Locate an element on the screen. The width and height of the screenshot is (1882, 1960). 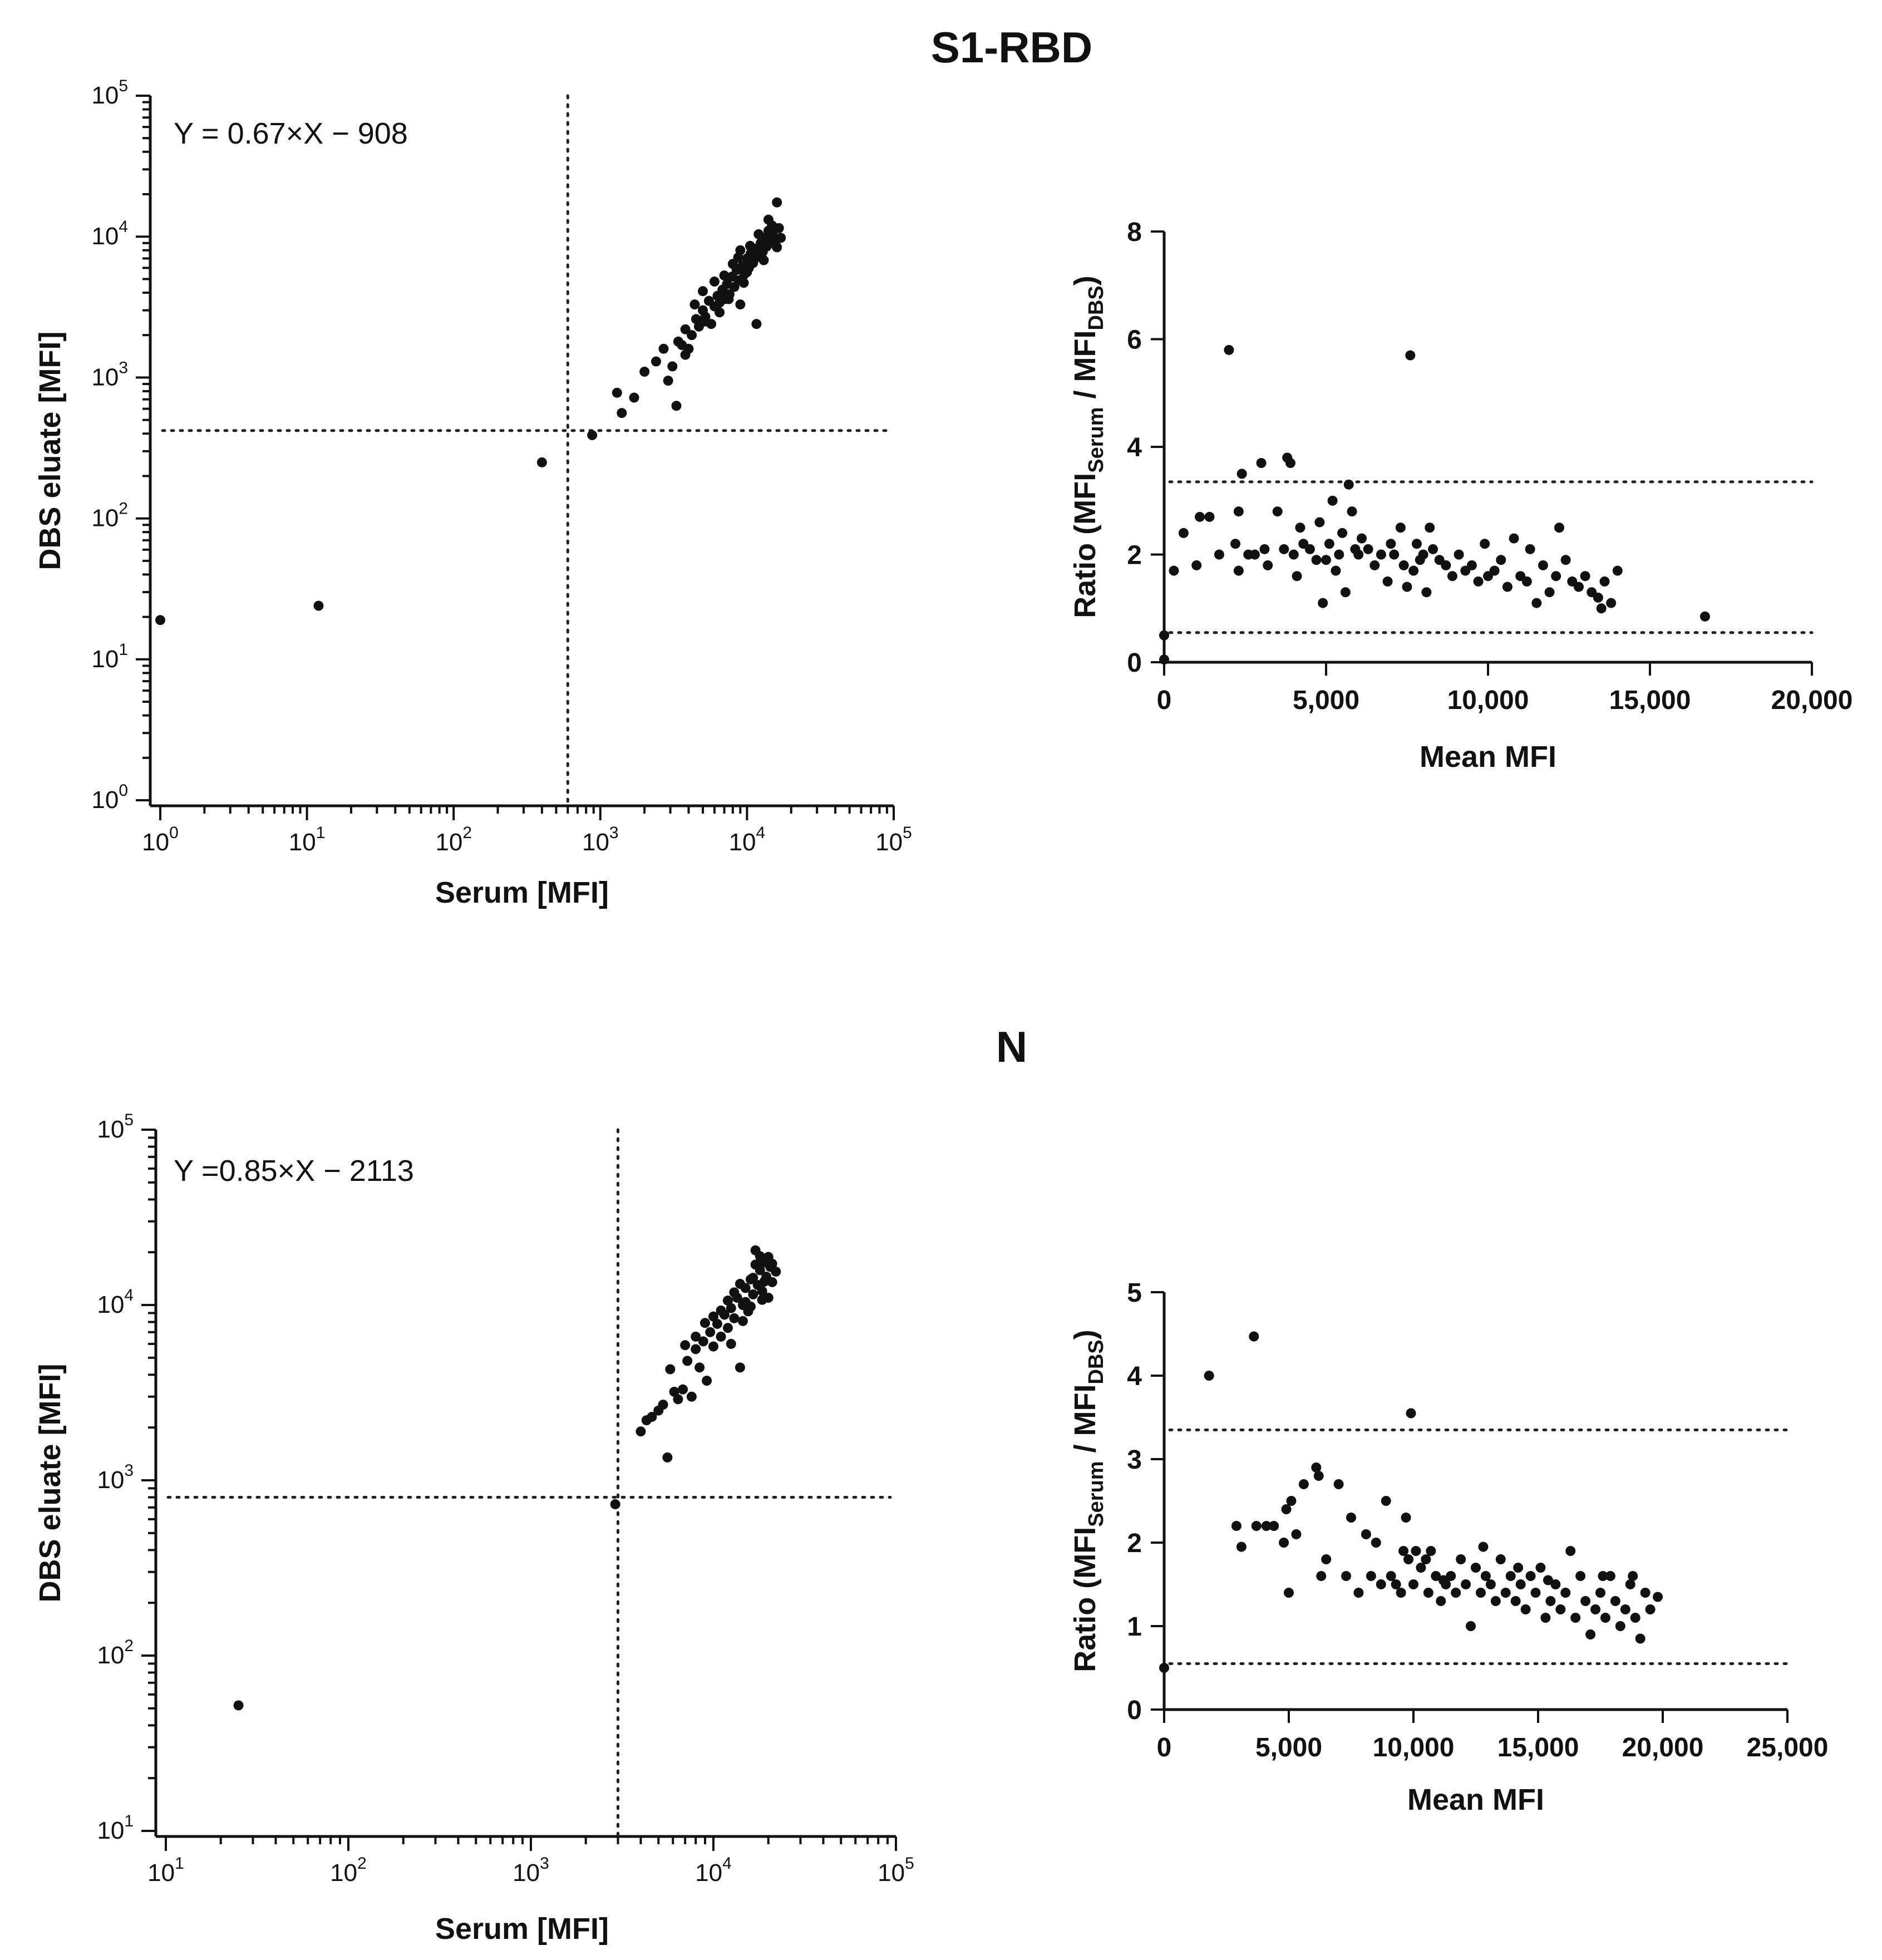
y-label-part: / MFI is located at coordinates (1085, 368).